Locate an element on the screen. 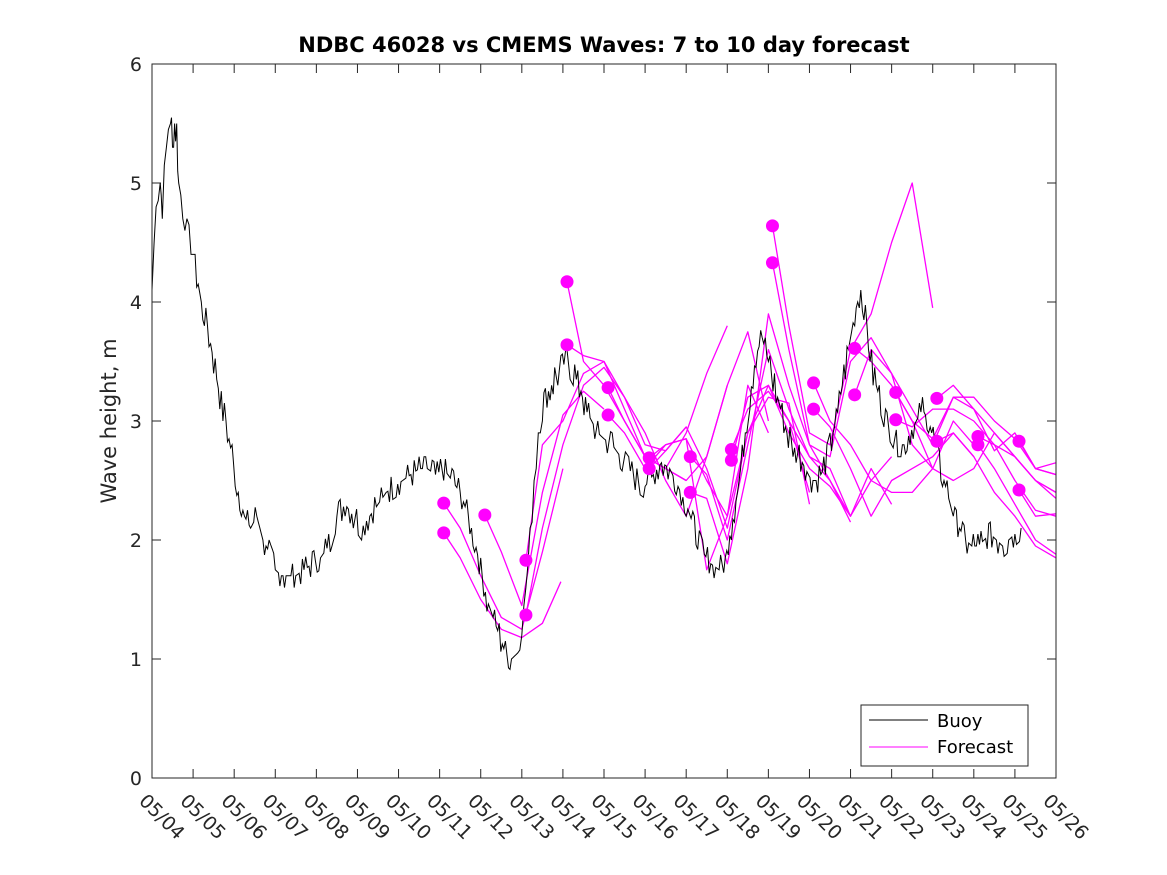  legend-buoy-label: Buoy is located at coordinates (960, 721).